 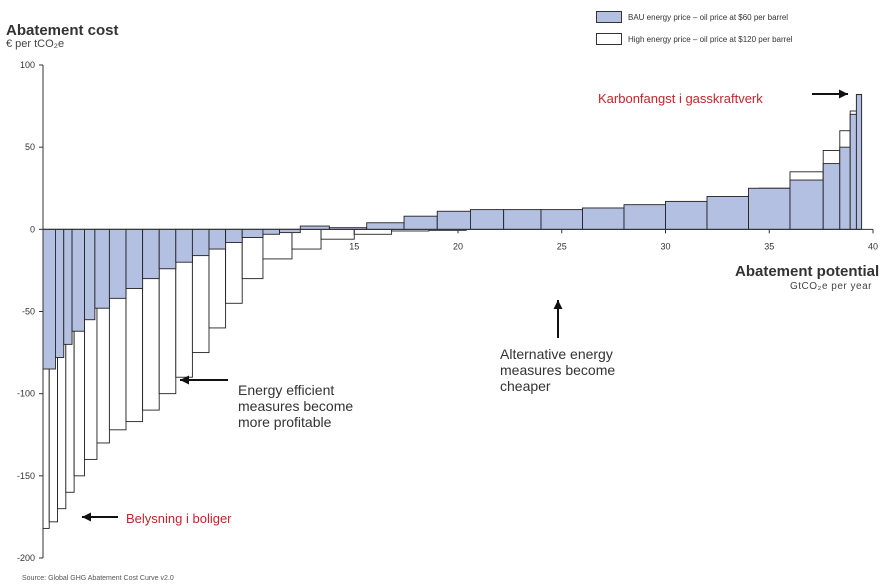 What do you see at coordinates (354, 246) in the screenshot?
I see `x-tick-label-15: 15` at bounding box center [354, 246].